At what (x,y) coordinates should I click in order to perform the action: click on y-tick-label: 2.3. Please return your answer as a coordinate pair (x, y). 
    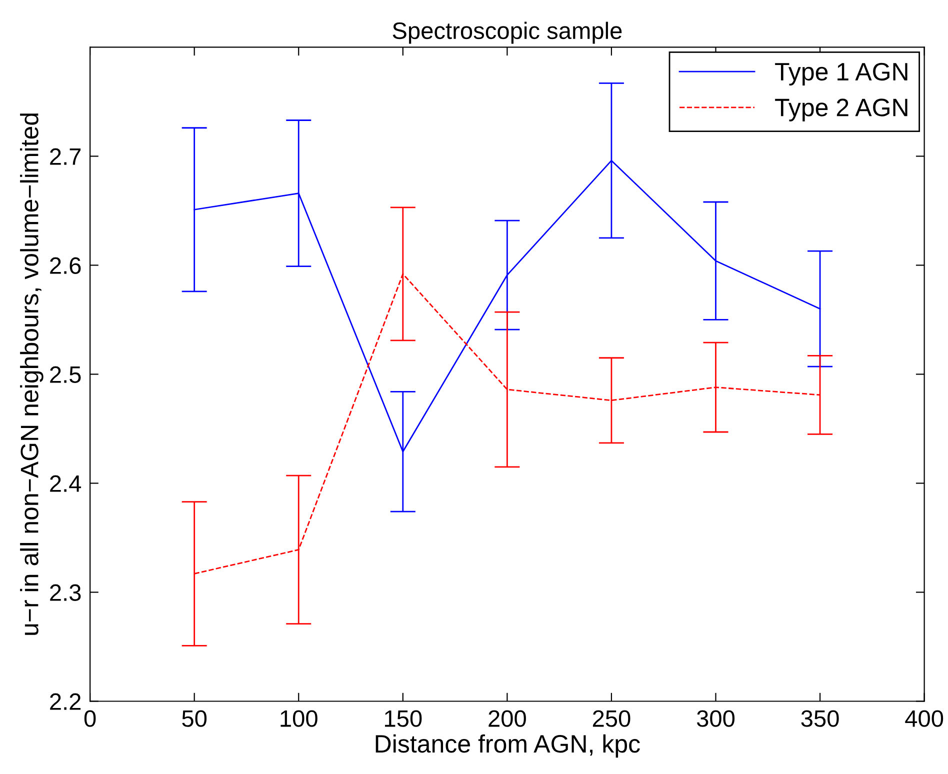
    Looking at the image, I should click on (65, 593).